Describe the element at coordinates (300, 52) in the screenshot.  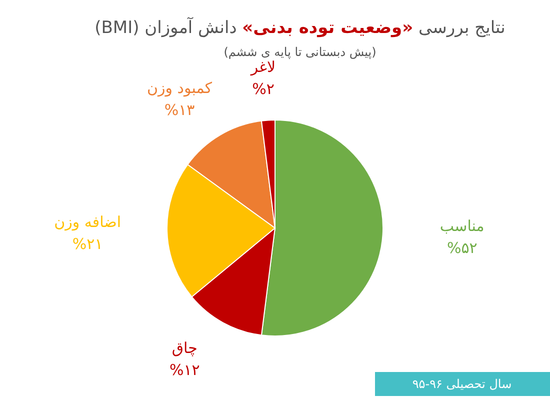
I see `subtitle: (پیش دبستانی تا پایه ی ششم)` at that location.